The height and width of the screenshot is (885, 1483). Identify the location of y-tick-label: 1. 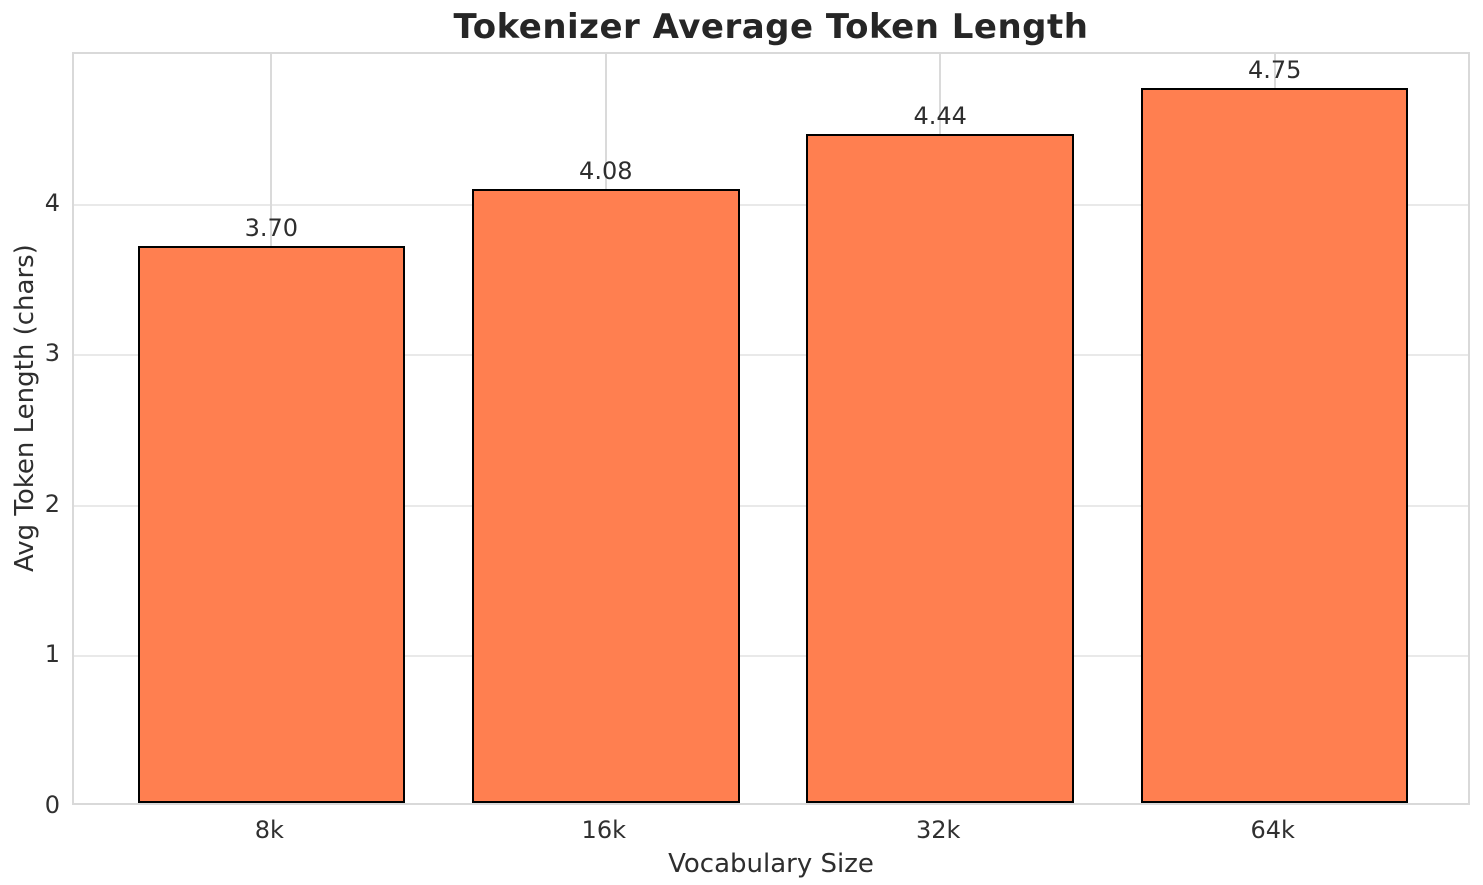
(52, 654).